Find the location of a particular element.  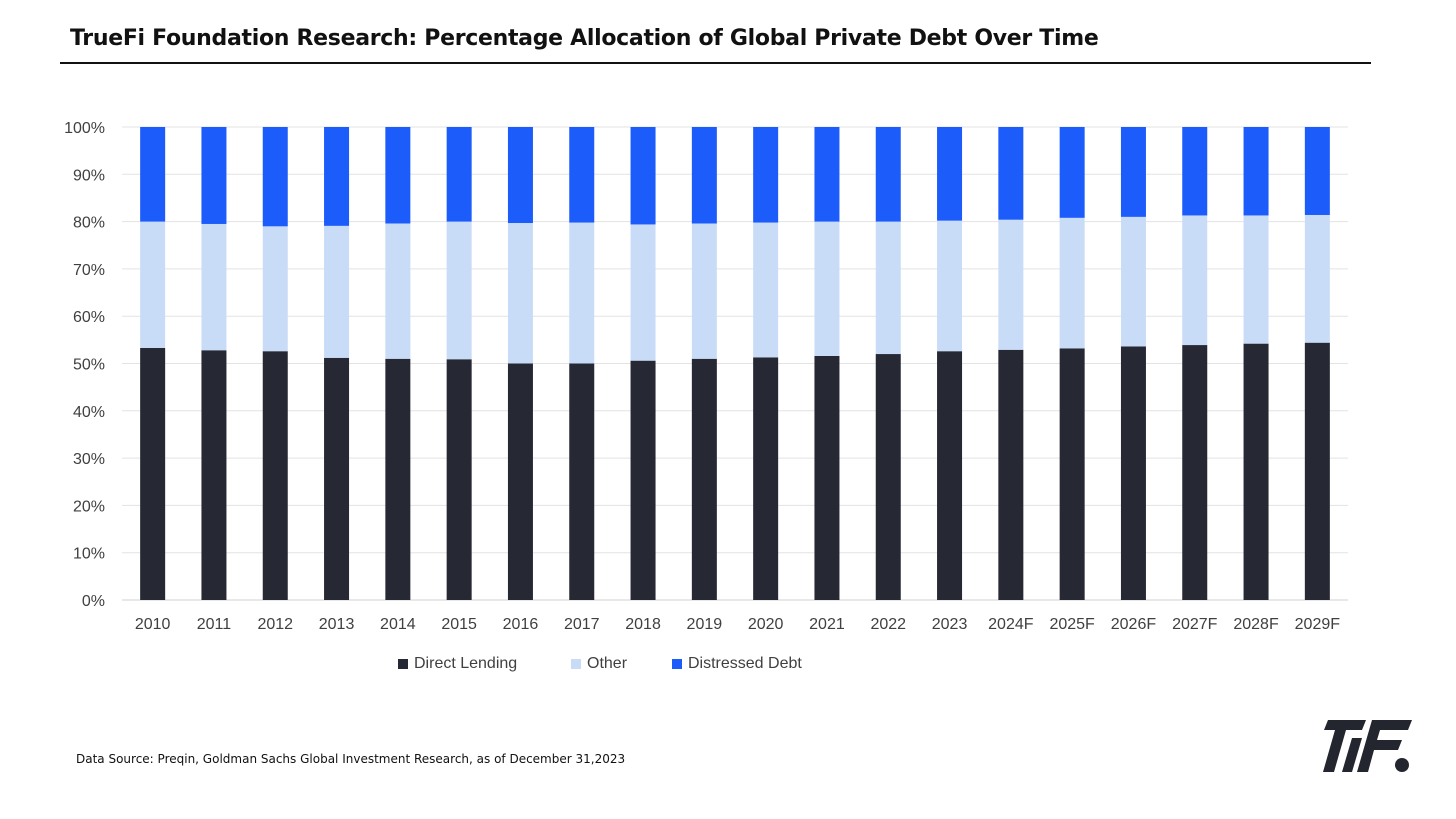

y-tick-label: 0% is located at coordinates (93, 601).